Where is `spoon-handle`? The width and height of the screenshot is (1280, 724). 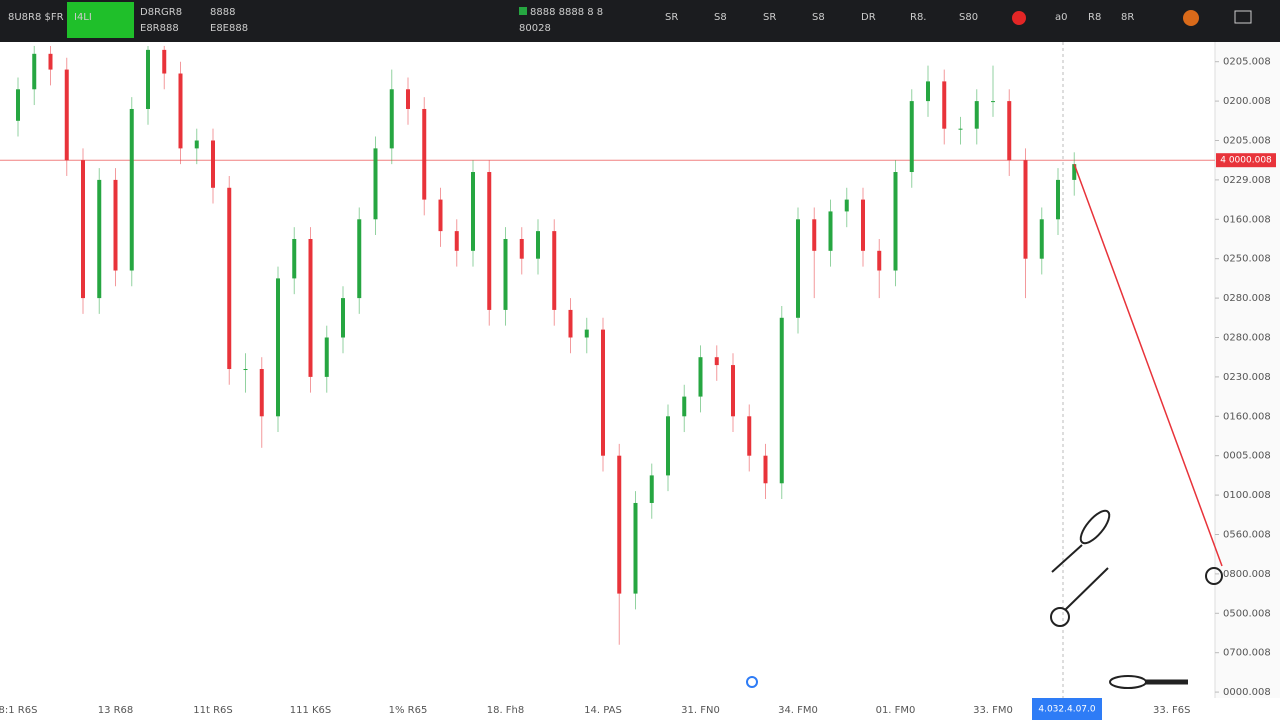 spoon-handle is located at coordinates (1086, 589).